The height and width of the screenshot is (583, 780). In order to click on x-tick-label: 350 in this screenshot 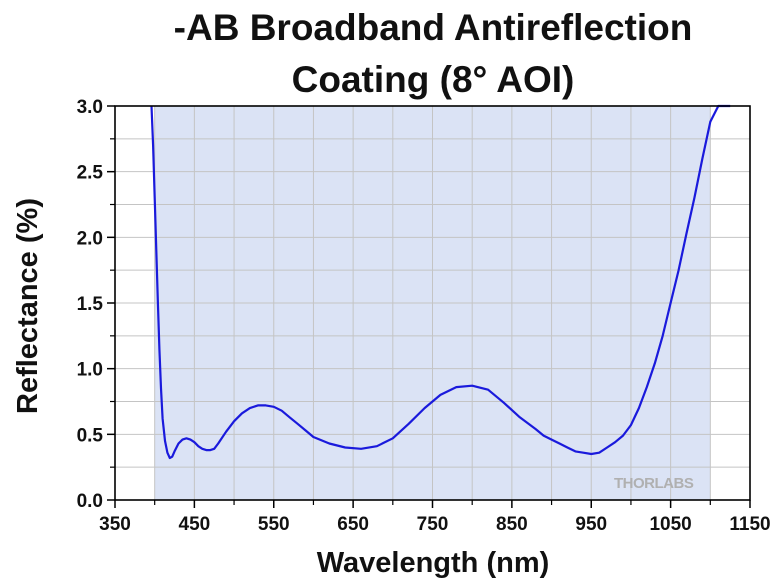, I will do `click(115, 524)`.